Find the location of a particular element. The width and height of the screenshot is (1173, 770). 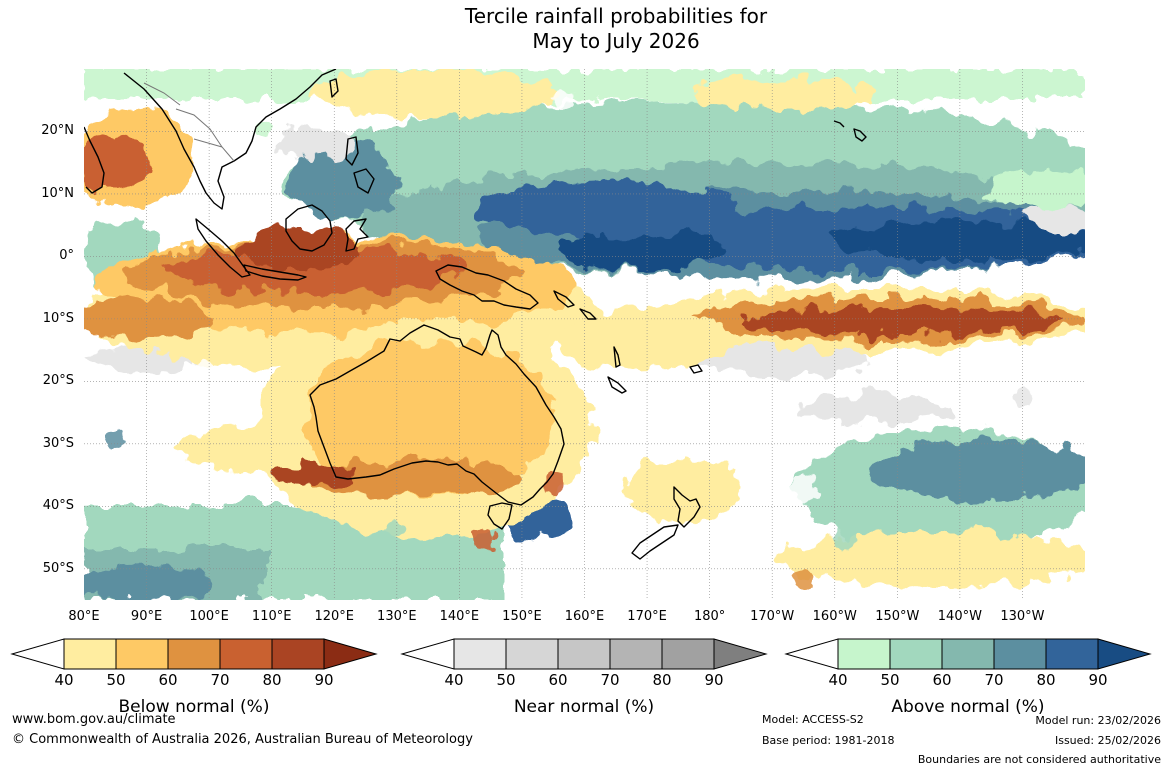

longitude-label: 170°E is located at coordinates (647, 616).